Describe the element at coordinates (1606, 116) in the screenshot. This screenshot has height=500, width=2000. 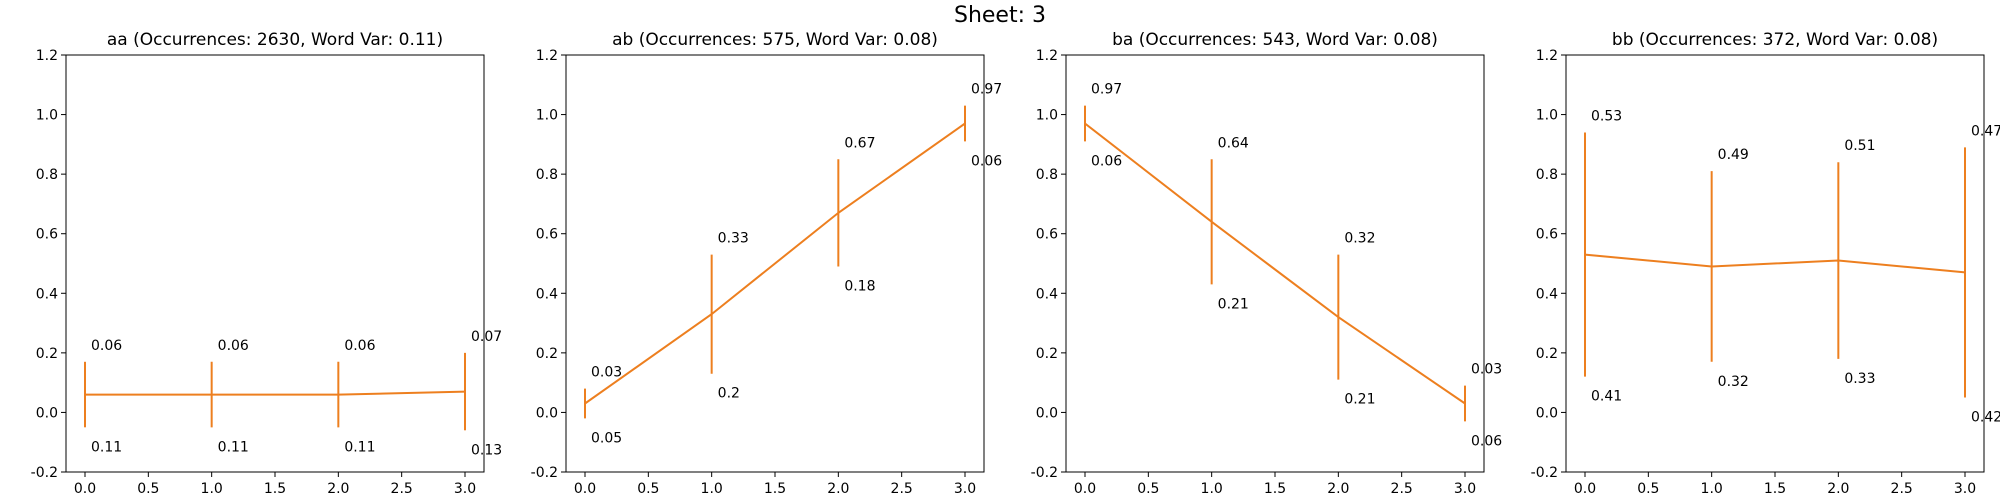
I see `data-label-mean: 0.53` at that location.